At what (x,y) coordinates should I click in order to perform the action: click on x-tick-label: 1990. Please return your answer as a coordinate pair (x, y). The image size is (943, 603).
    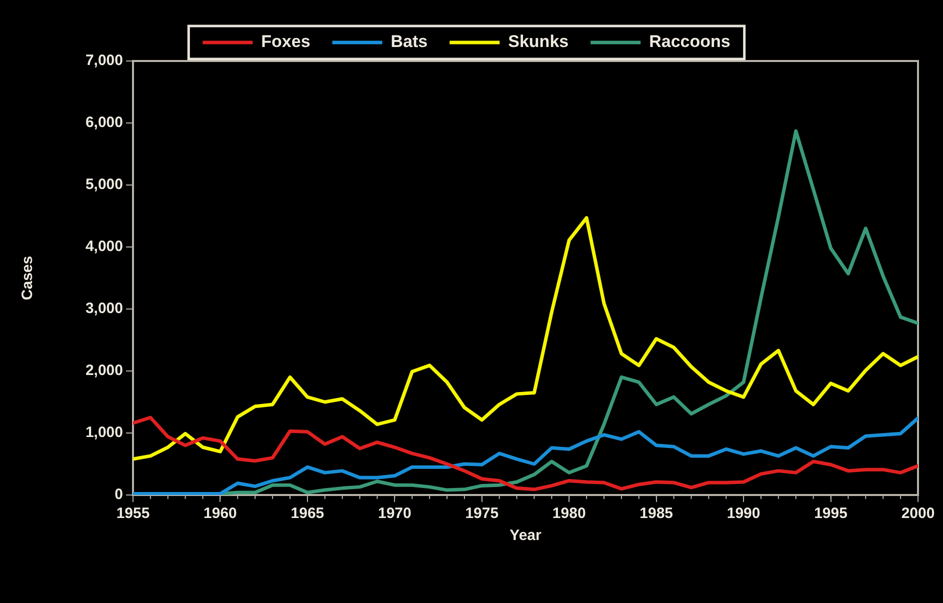
    Looking at the image, I should click on (743, 513).